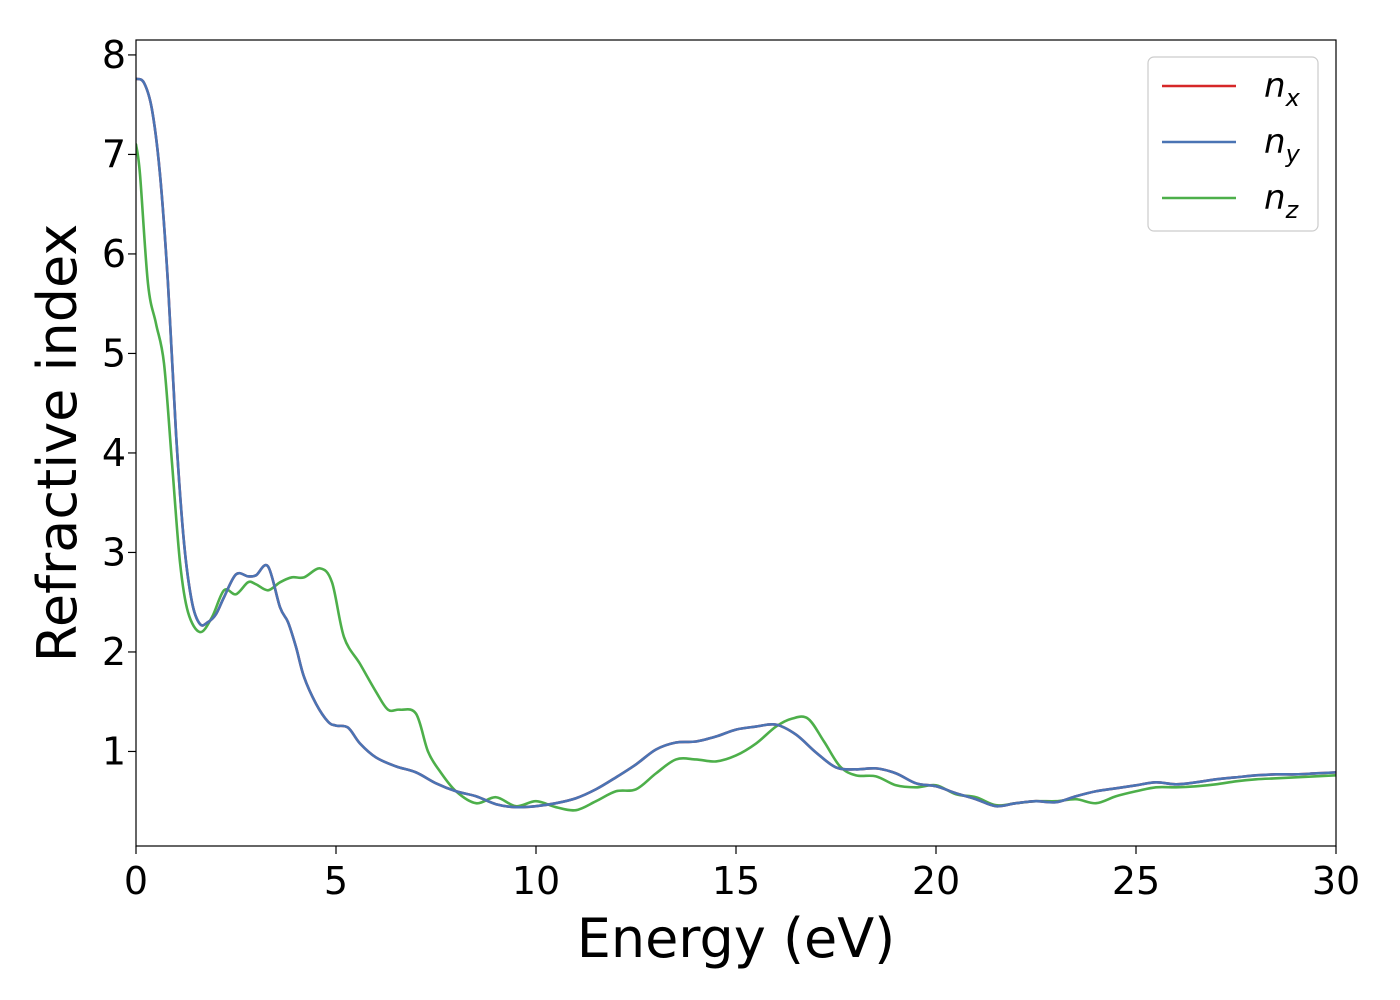 This screenshot has width=1400, height=1000. I want to click on y-tick-label: 7, so click(114, 154).